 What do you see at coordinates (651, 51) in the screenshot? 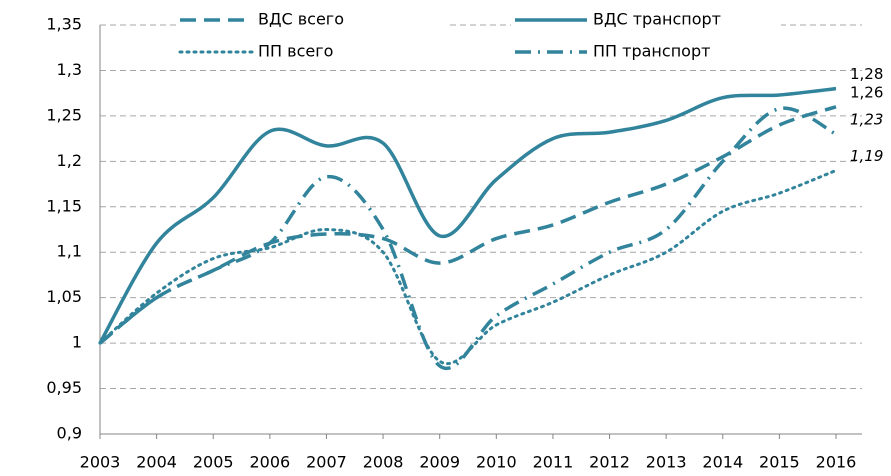
I see `legend-label: ПП транспорт` at bounding box center [651, 51].